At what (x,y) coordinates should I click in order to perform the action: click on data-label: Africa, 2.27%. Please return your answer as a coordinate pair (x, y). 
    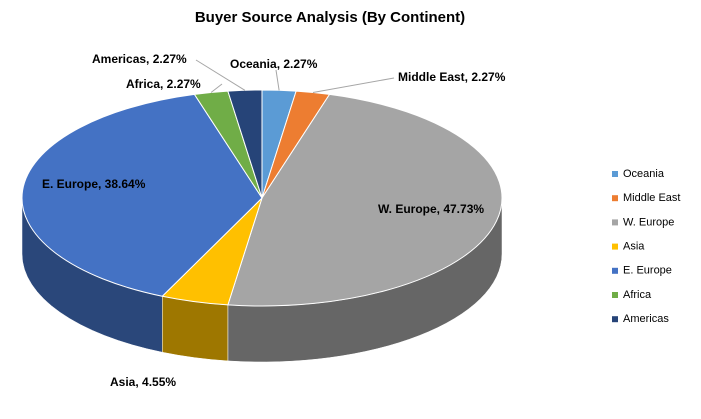
    Looking at the image, I should click on (163, 84).